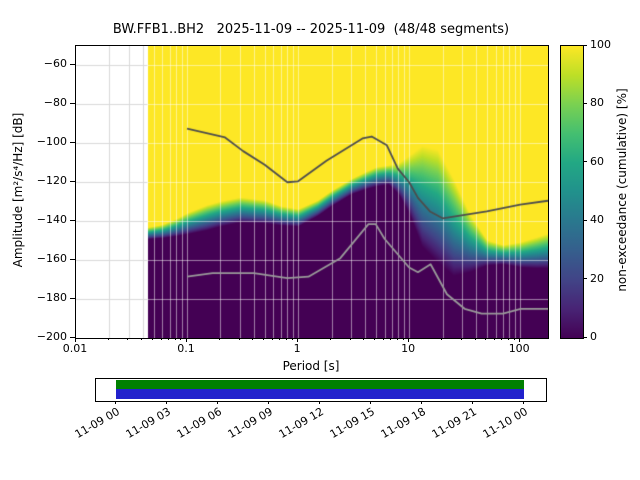 The height and width of the screenshot is (480, 640). What do you see at coordinates (301, 423) in the screenshot?
I see `timeline-tick-label-text: 11-09 12` at bounding box center [301, 423].